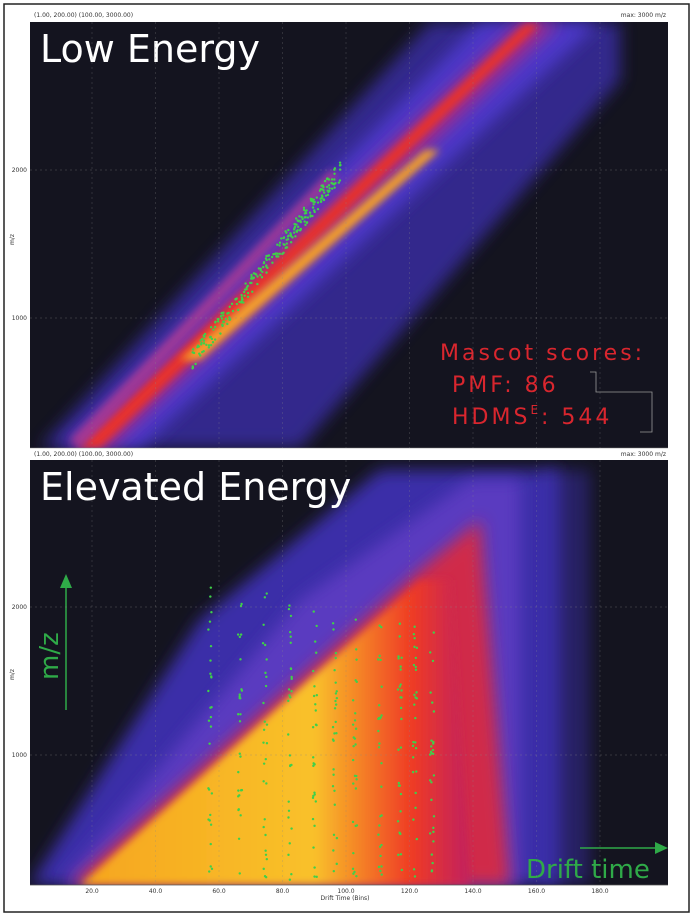 The height and width of the screenshot is (916, 693). I want to click on score-heading: Mascot scores:, so click(542, 353).